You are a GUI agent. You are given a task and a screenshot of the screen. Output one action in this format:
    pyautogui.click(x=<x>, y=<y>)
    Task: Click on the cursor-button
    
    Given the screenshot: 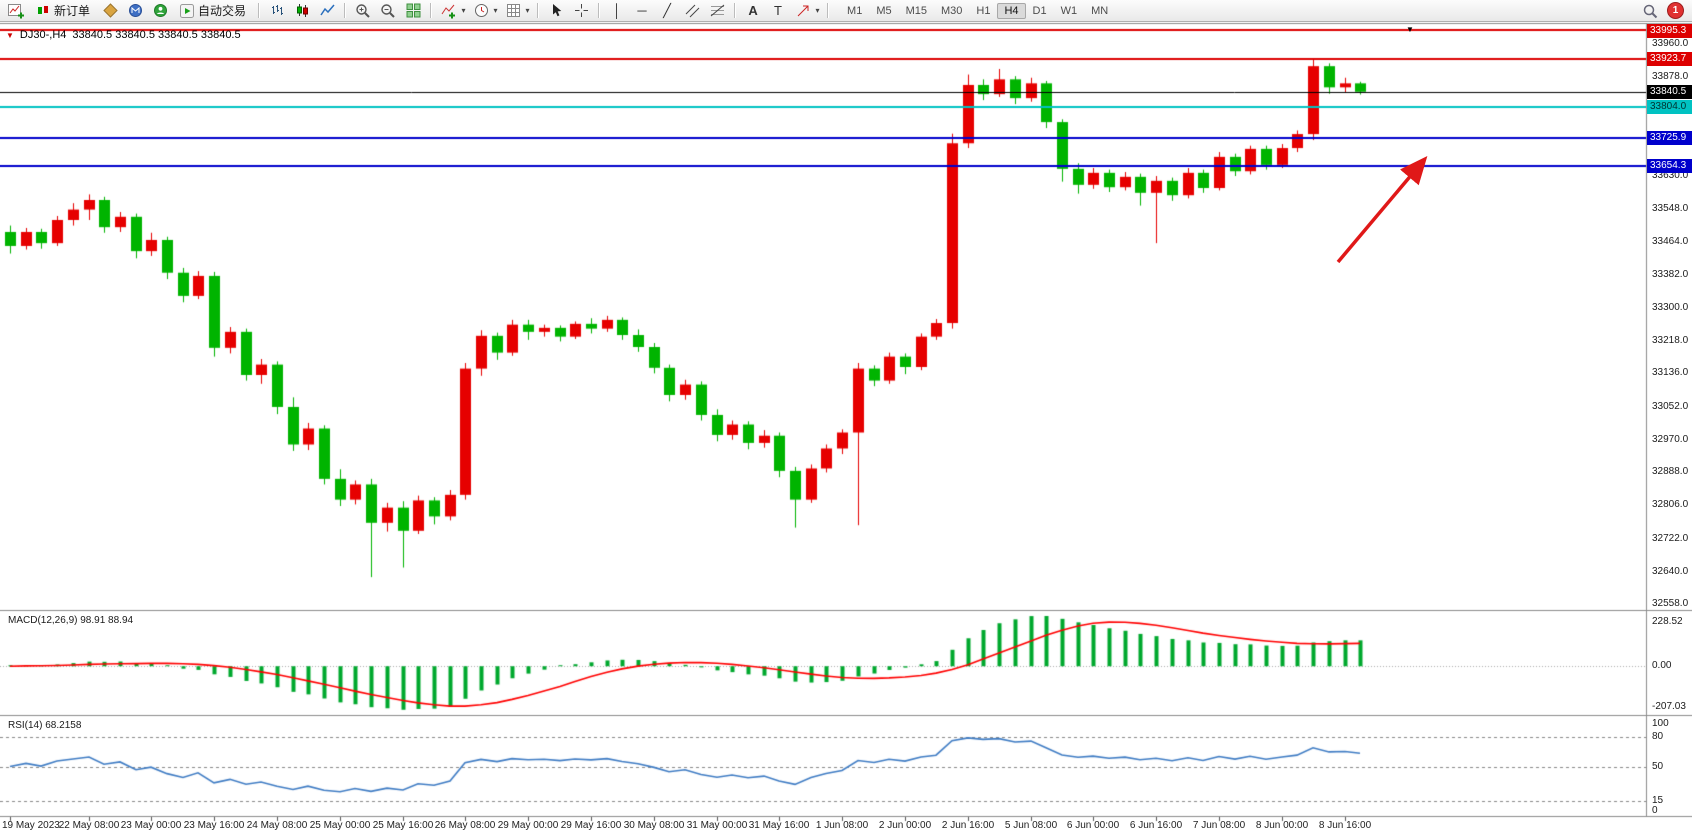 What is the action you would take?
    pyautogui.click(x=556, y=11)
    